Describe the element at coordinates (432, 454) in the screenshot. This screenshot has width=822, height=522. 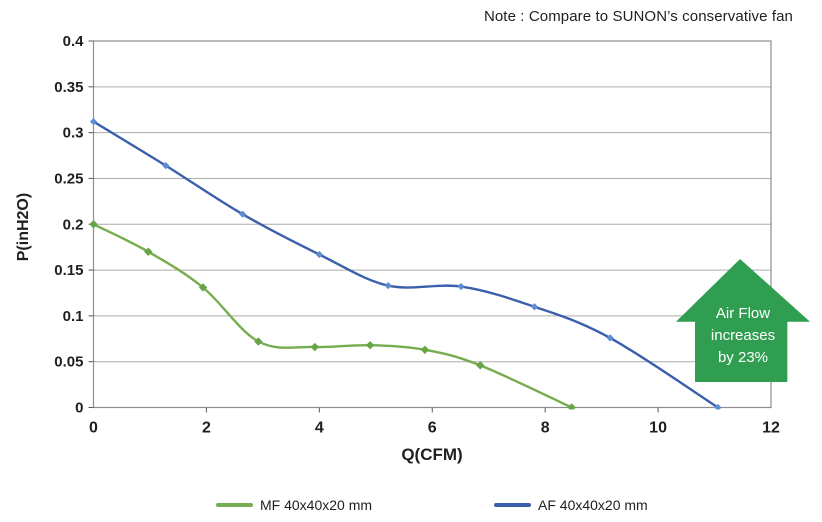
I see `x-axis-title: Q(CFM)` at that location.